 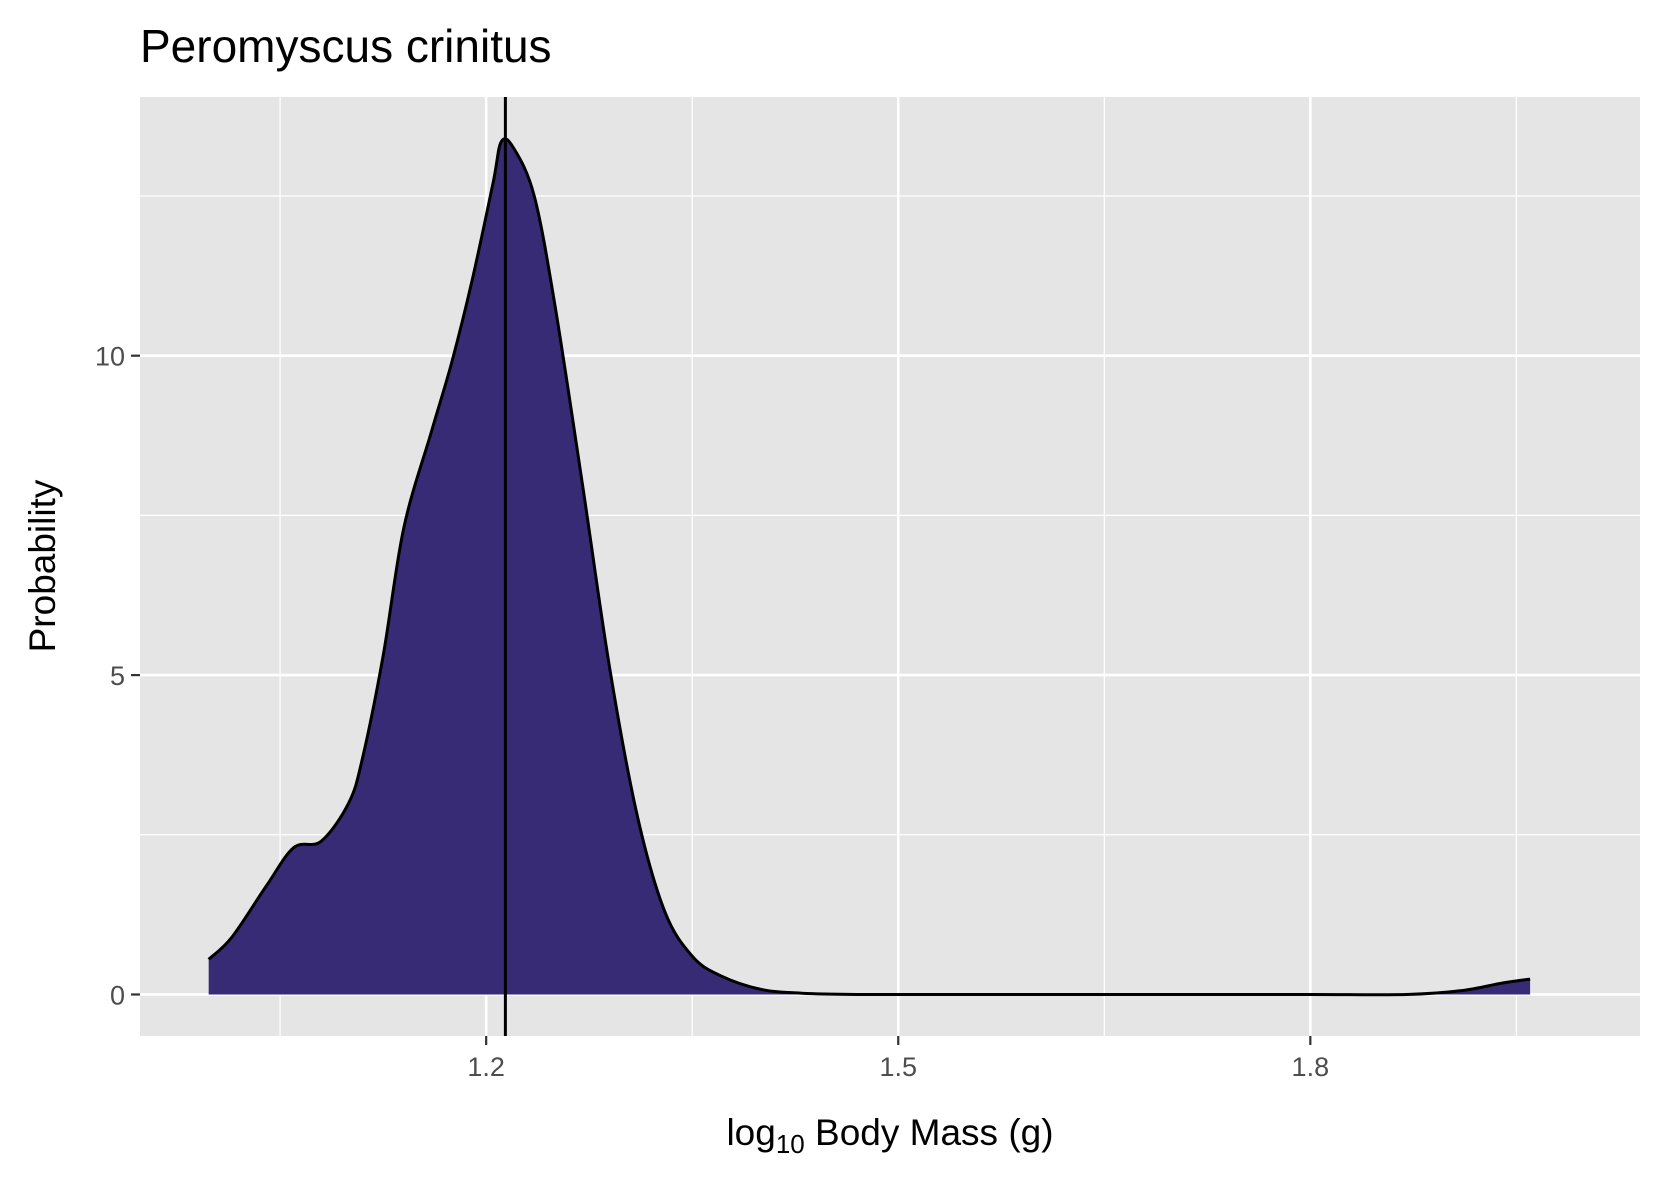 What do you see at coordinates (898, 1067) in the screenshot?
I see `x-tick-label: 1.5` at bounding box center [898, 1067].